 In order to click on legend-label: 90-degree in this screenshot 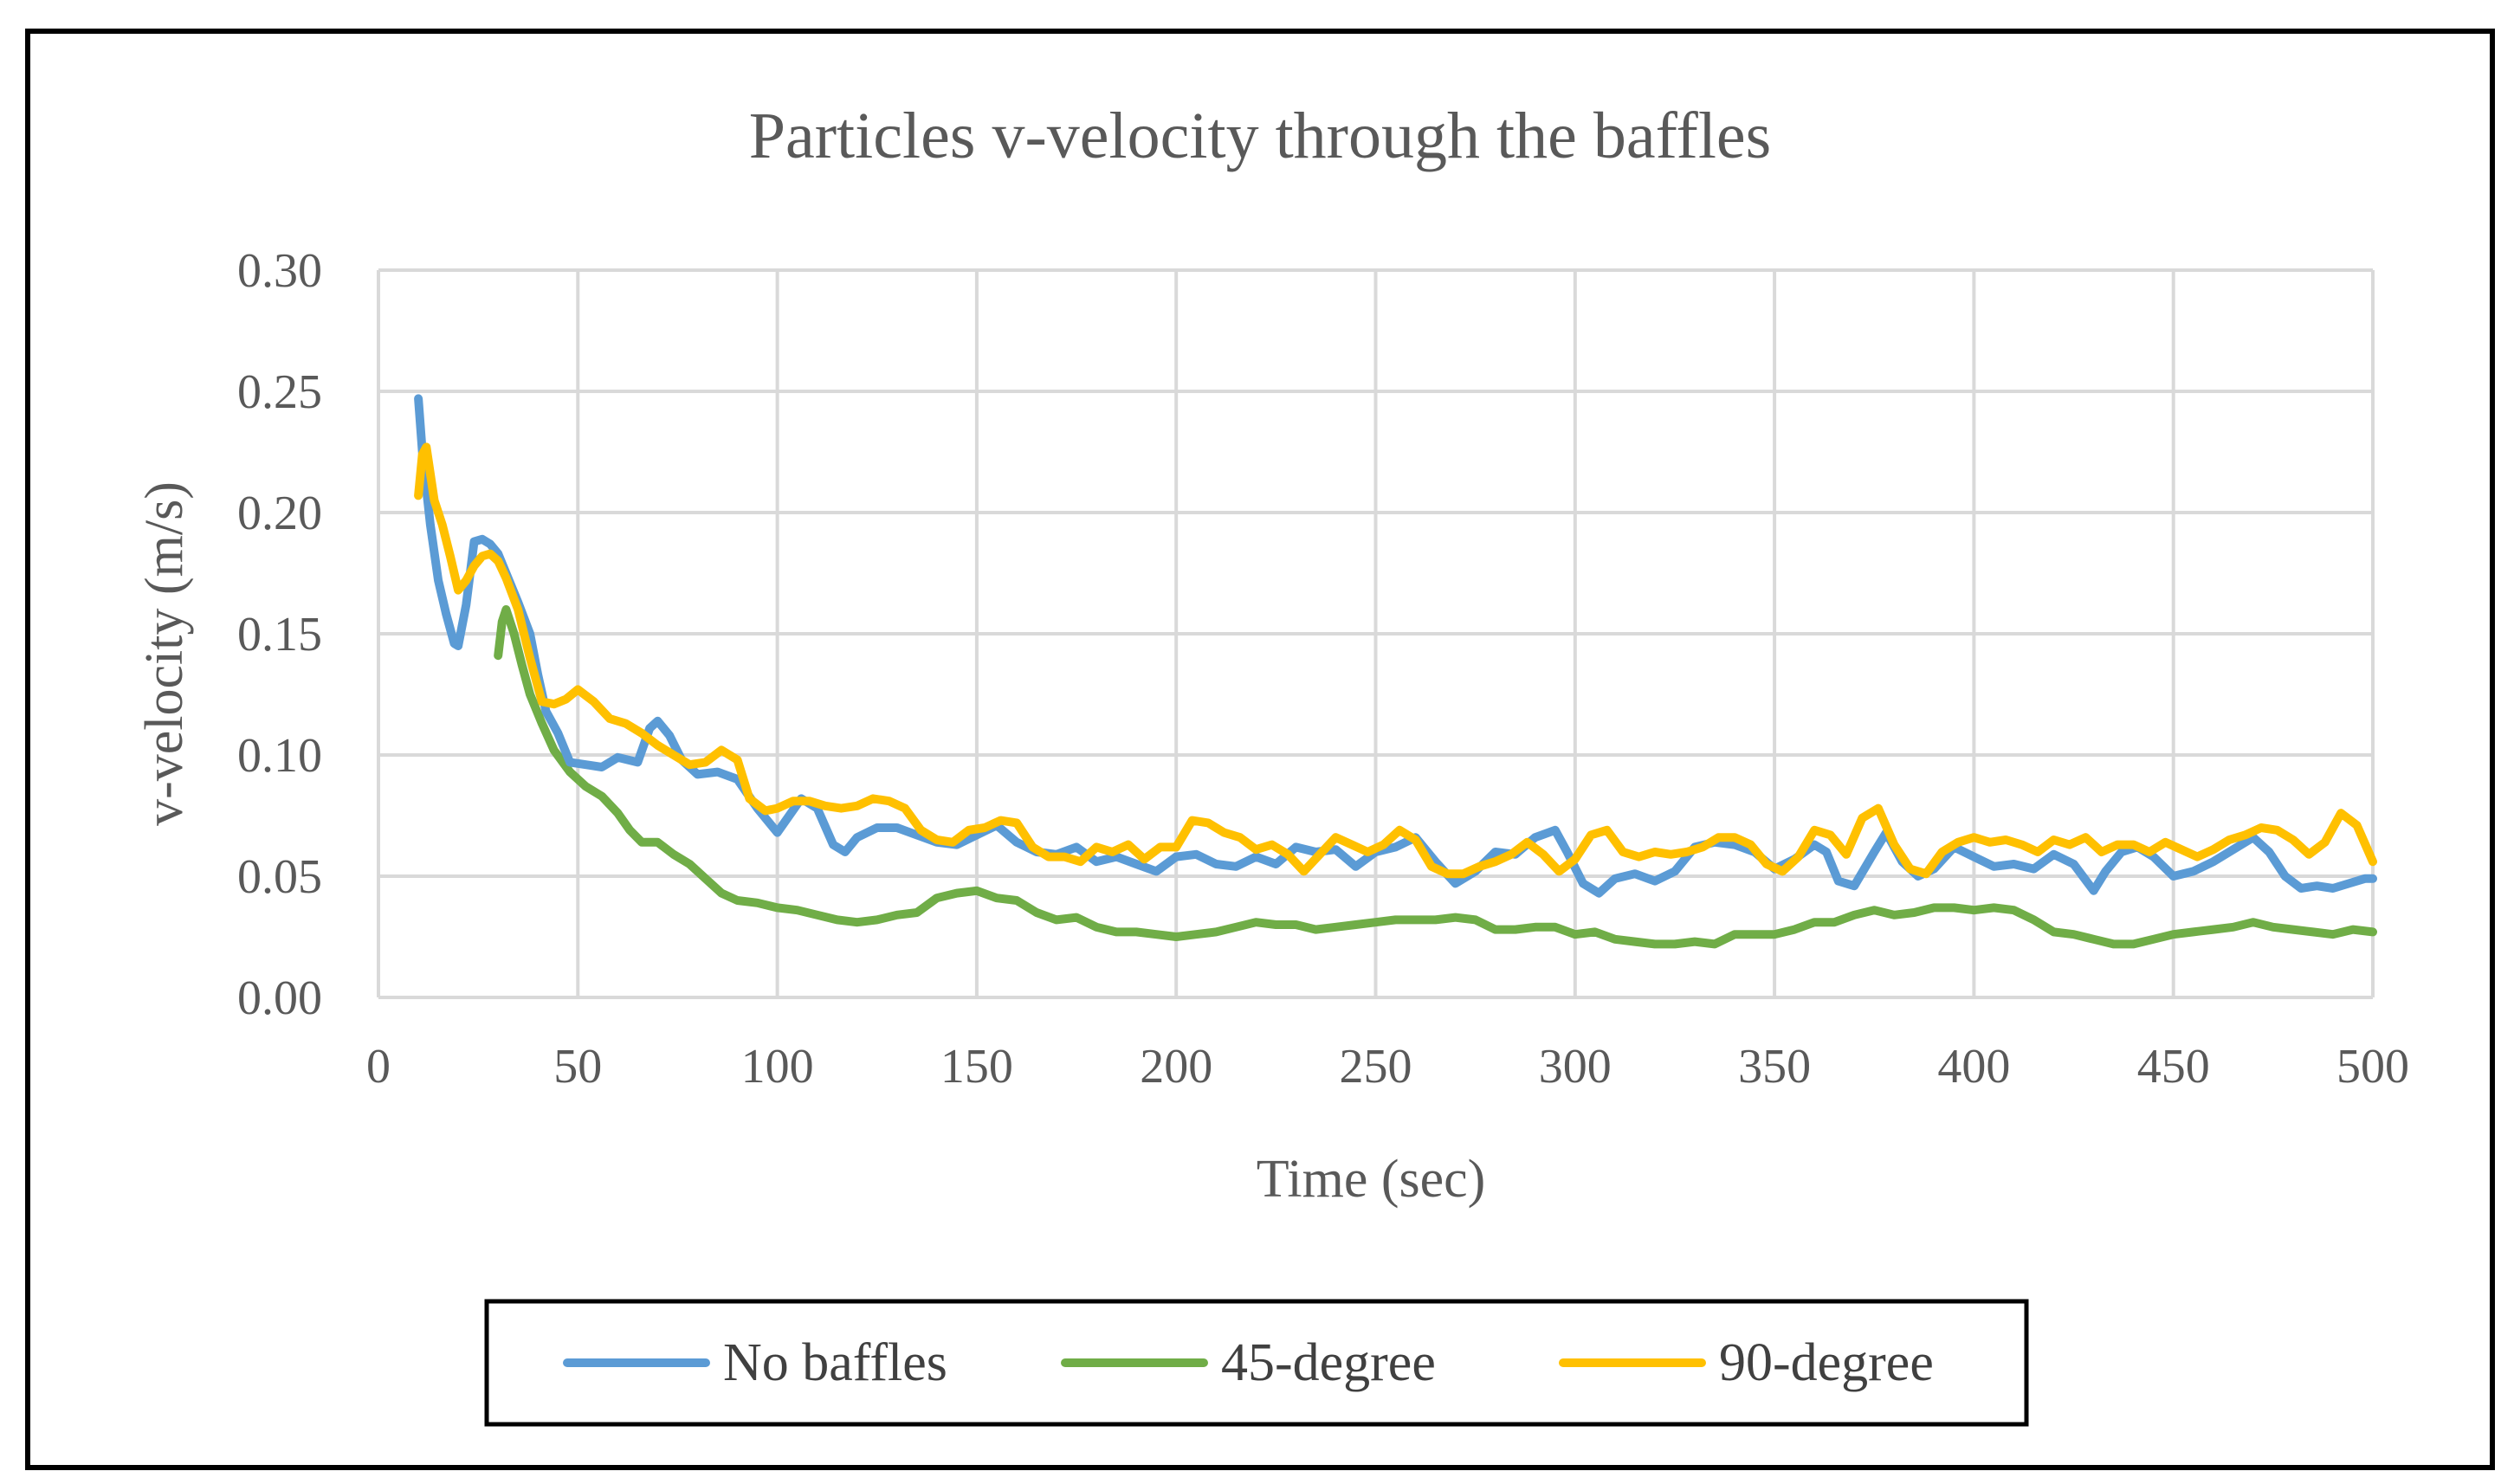, I will do `click(1826, 1362)`.